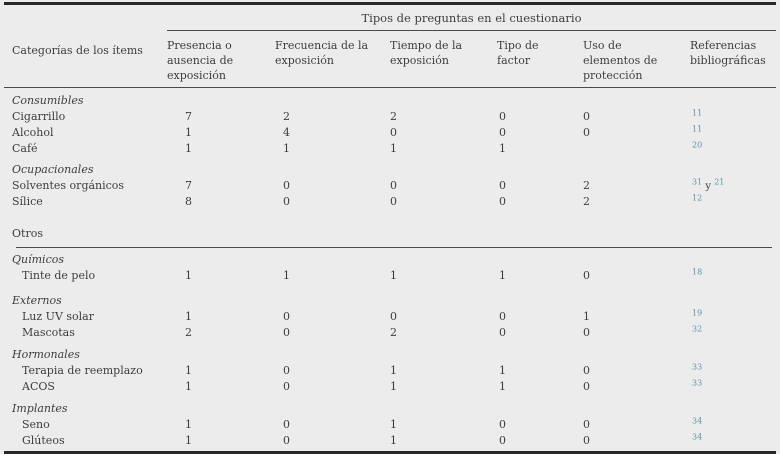 This screenshot has width=780, height=454. I want to click on table-row: Luz UV solar 1 0 0 0 1 19, so click(394, 317).